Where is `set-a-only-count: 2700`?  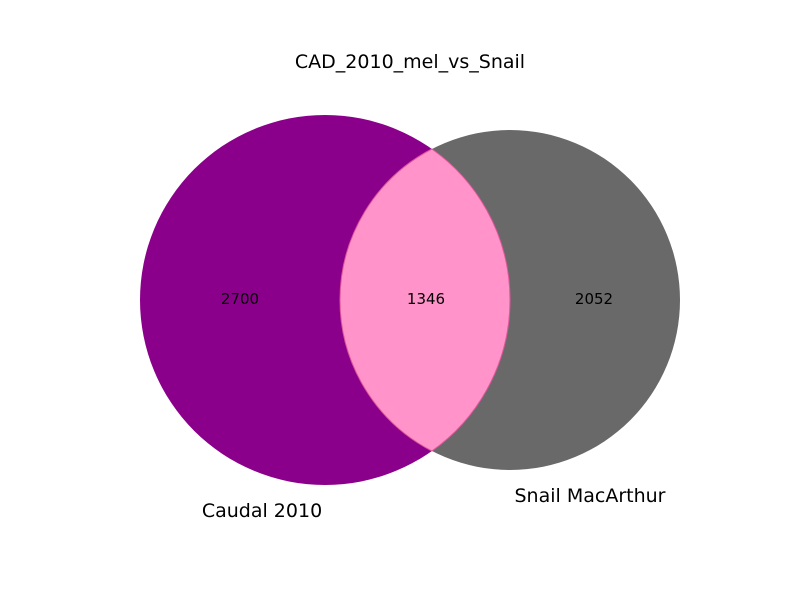
set-a-only-count: 2700 is located at coordinates (240, 299).